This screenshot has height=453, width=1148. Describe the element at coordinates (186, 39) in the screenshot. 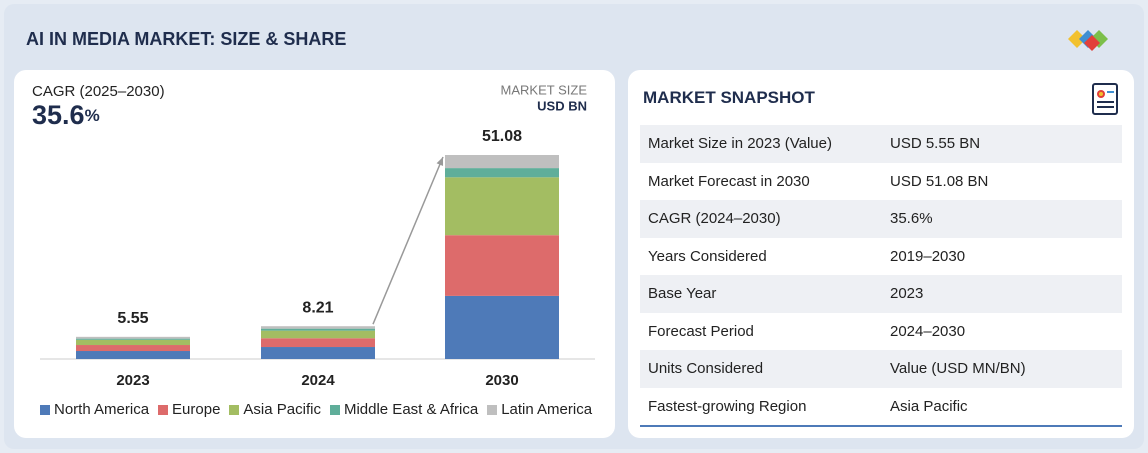

I see `page-title: AI IN MEDIA MARKET: SIZE & SHARE` at that location.